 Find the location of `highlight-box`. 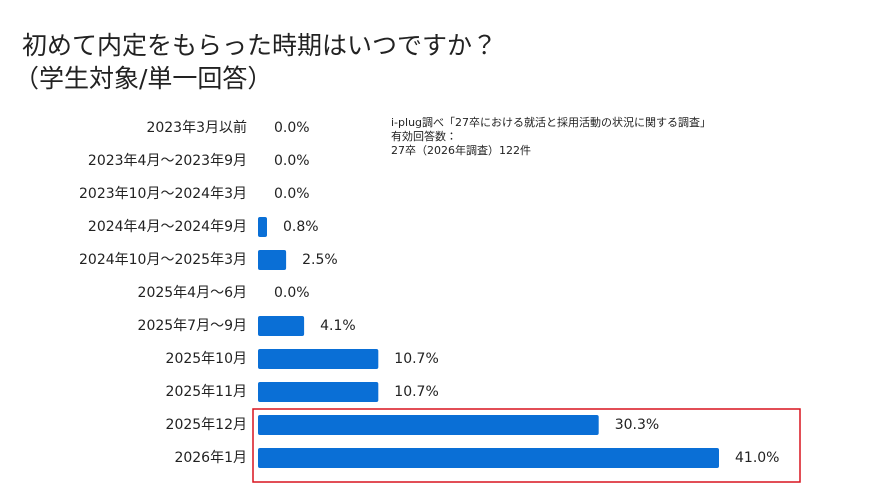

highlight-box is located at coordinates (526, 445).